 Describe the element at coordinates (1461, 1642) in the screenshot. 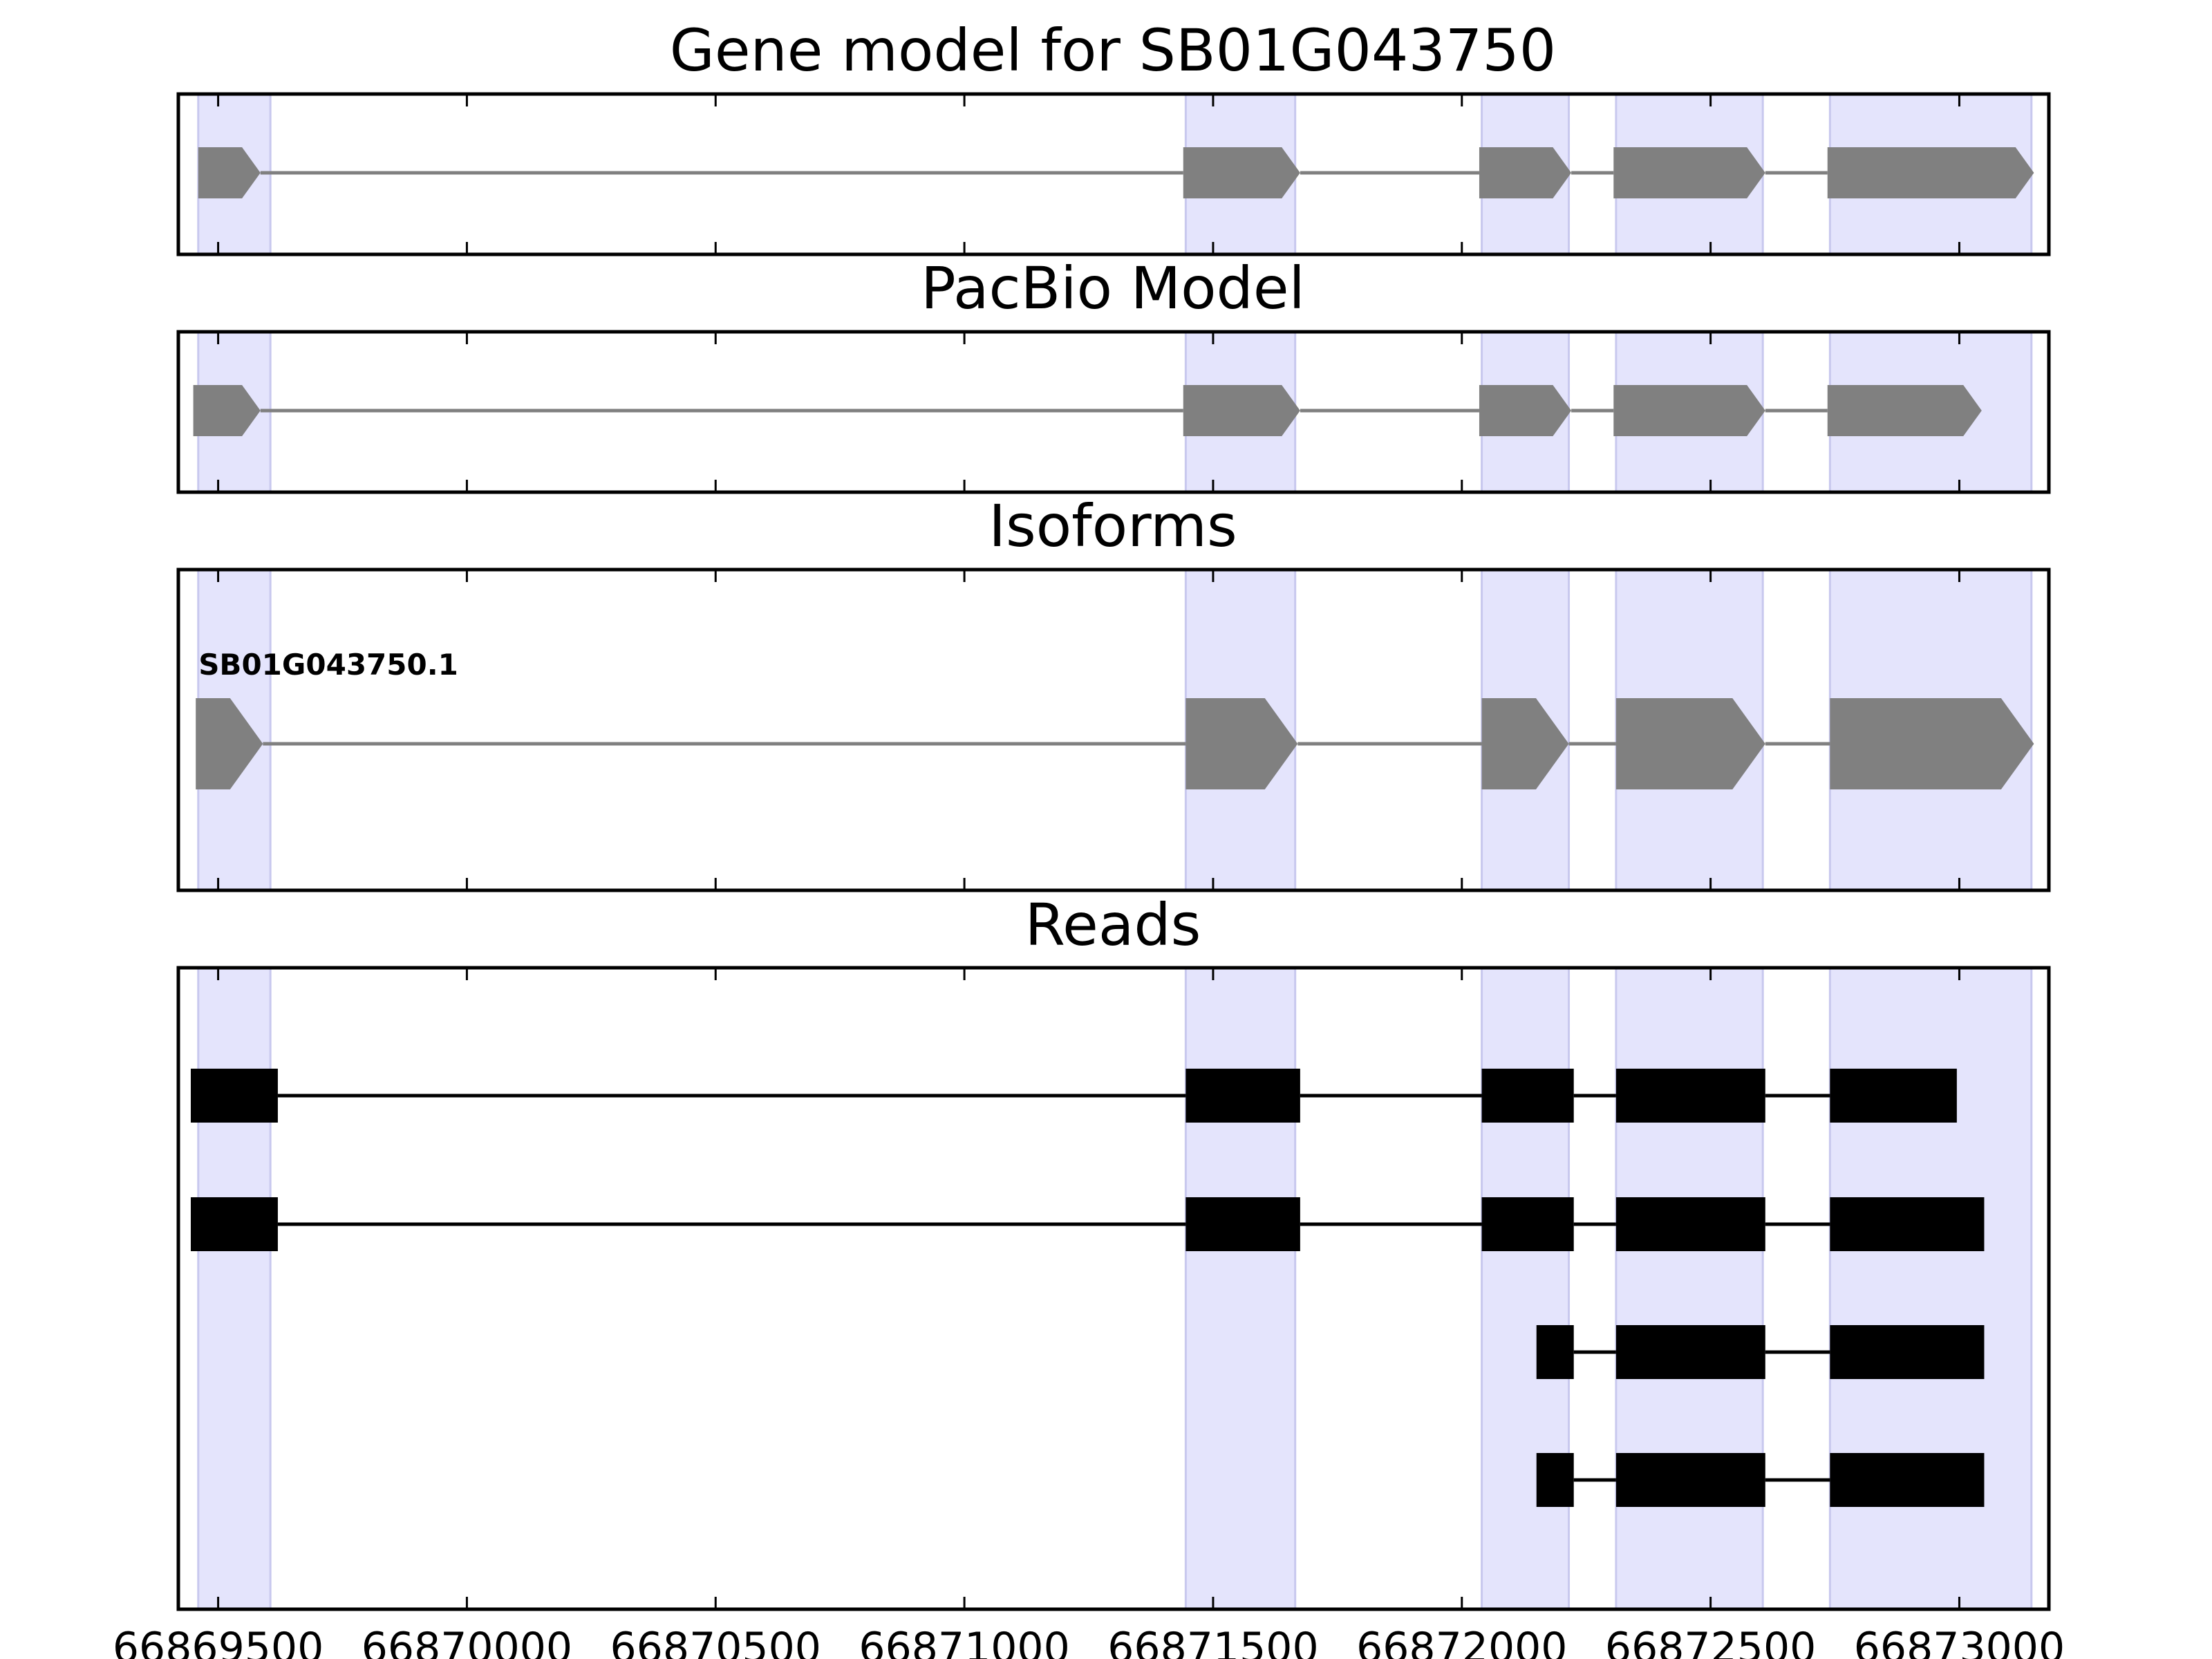

I see `x-tick-label: 66872000` at that location.